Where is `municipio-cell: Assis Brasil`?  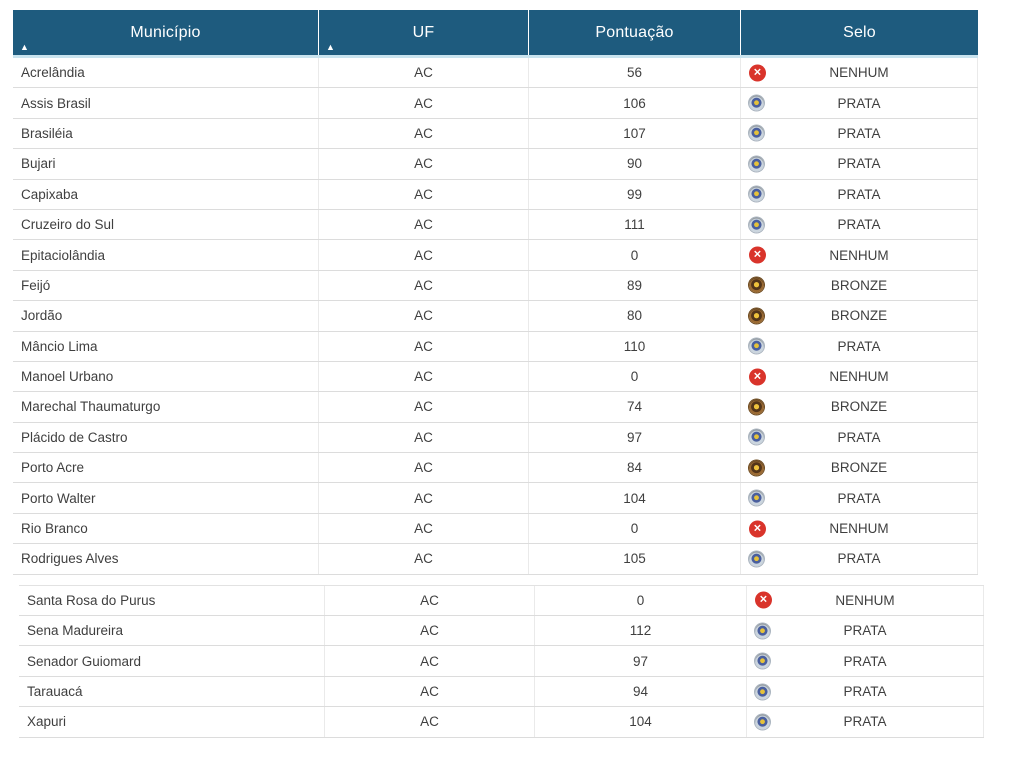
municipio-cell: Assis Brasil is located at coordinates (56, 103).